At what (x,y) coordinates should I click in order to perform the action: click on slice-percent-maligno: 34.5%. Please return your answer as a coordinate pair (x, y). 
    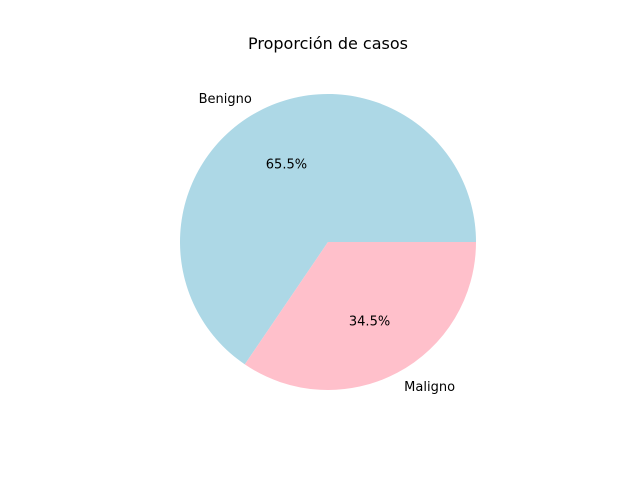
    Looking at the image, I should click on (369, 321).